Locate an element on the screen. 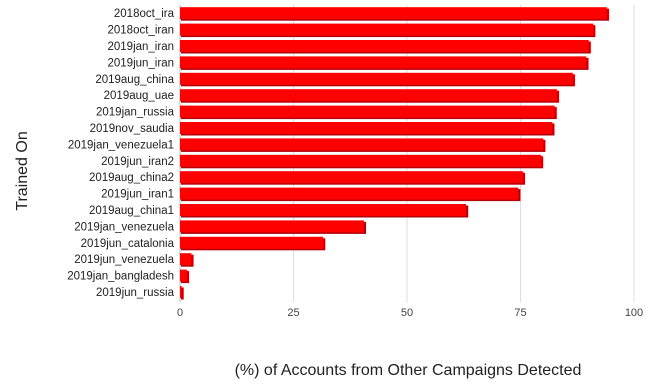 This screenshot has height=387, width=646. x-tick-label: 50 is located at coordinates (407, 313).